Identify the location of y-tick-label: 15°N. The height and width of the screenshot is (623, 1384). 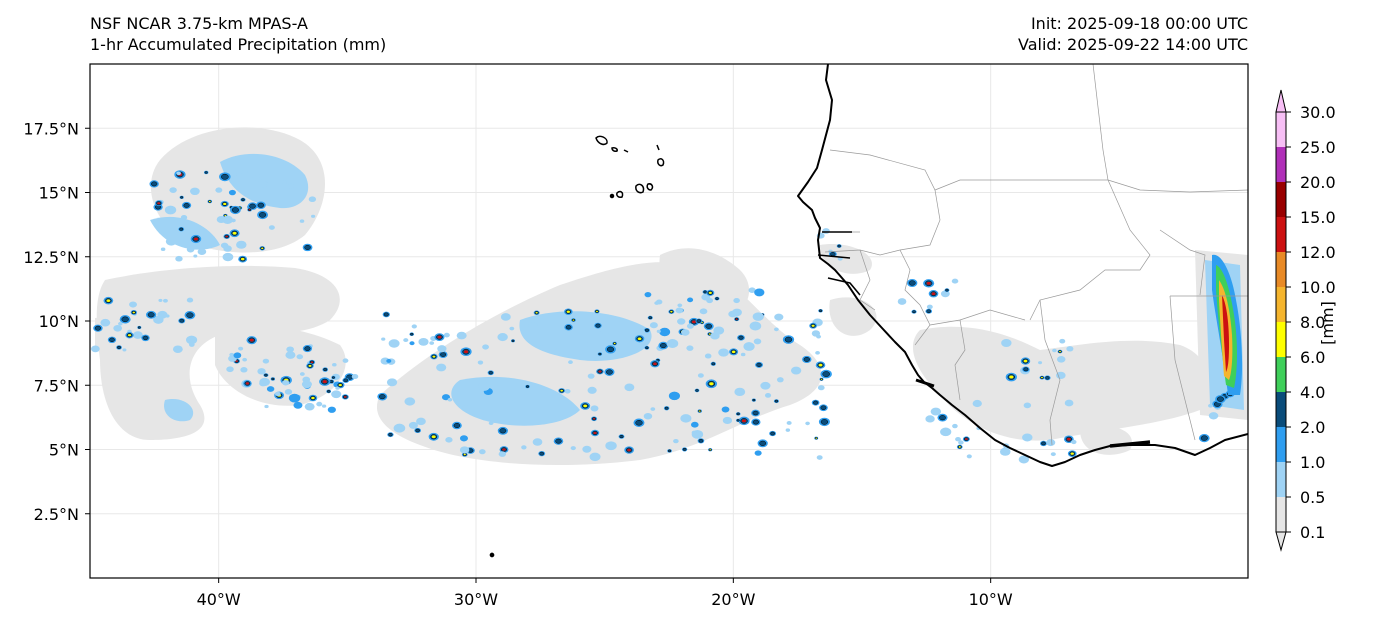
(59, 193).